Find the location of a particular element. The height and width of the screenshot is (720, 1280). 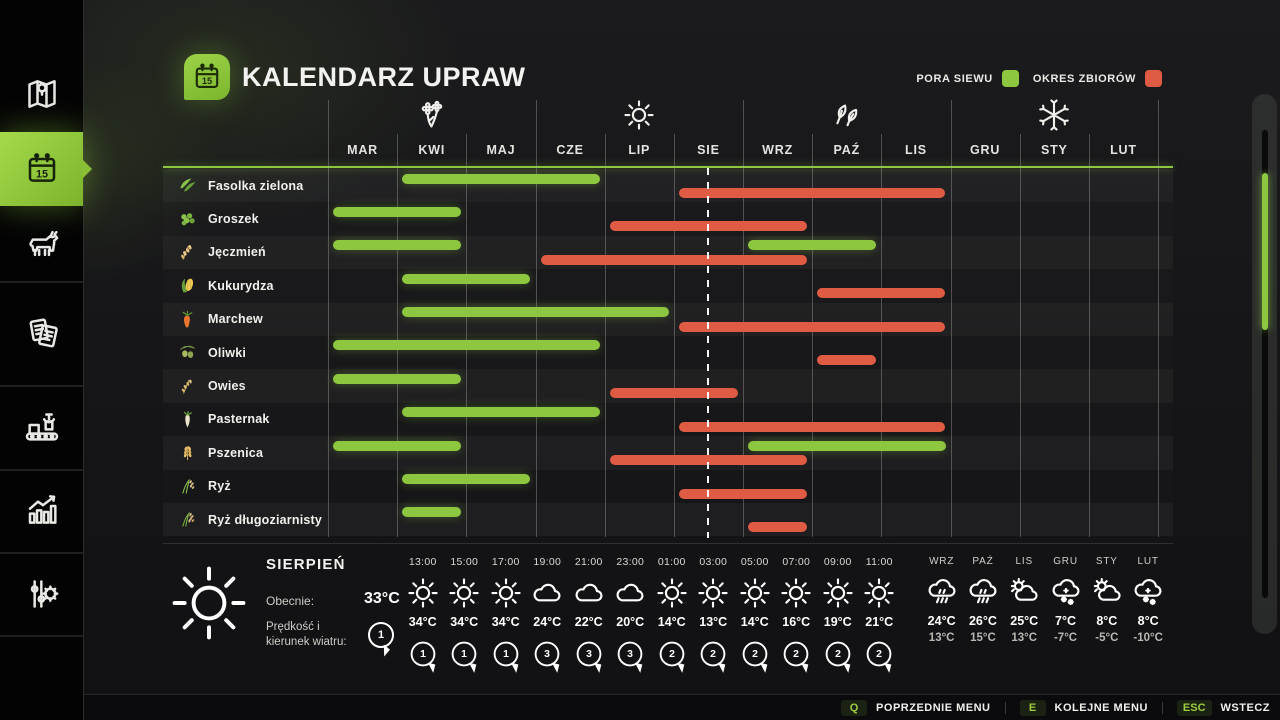

current-temp-label: Obecnie: is located at coordinates (290, 601).